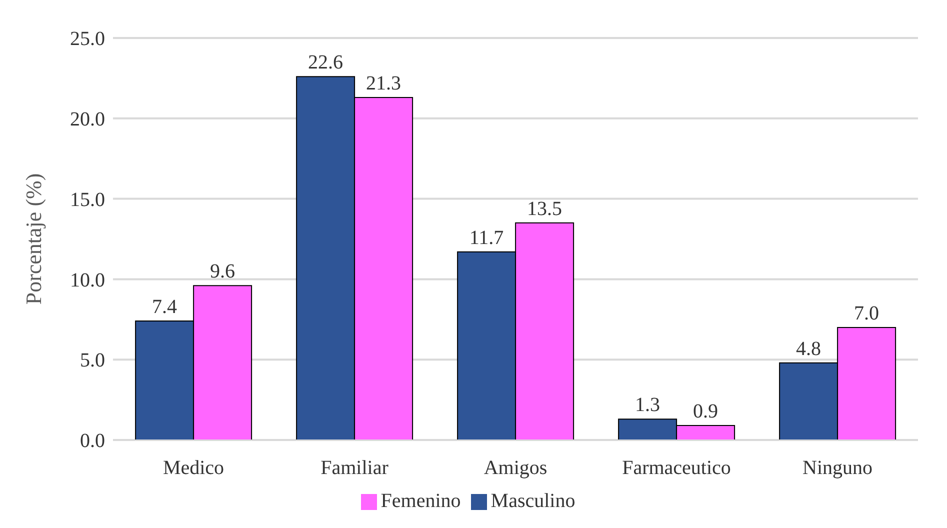 Image resolution: width=947 pixels, height=528 pixels. What do you see at coordinates (87, 199) in the screenshot?
I see `y-tick-label: 15.0` at bounding box center [87, 199].